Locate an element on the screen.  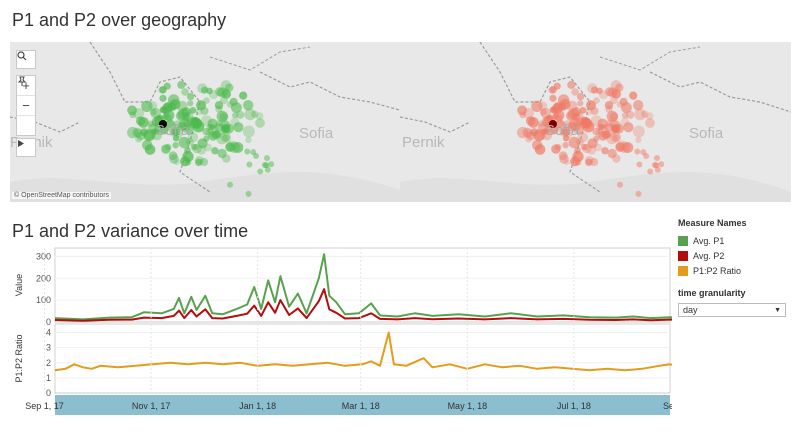
legend-item-avg-p2: Avg. P2 is located at coordinates (737, 255).